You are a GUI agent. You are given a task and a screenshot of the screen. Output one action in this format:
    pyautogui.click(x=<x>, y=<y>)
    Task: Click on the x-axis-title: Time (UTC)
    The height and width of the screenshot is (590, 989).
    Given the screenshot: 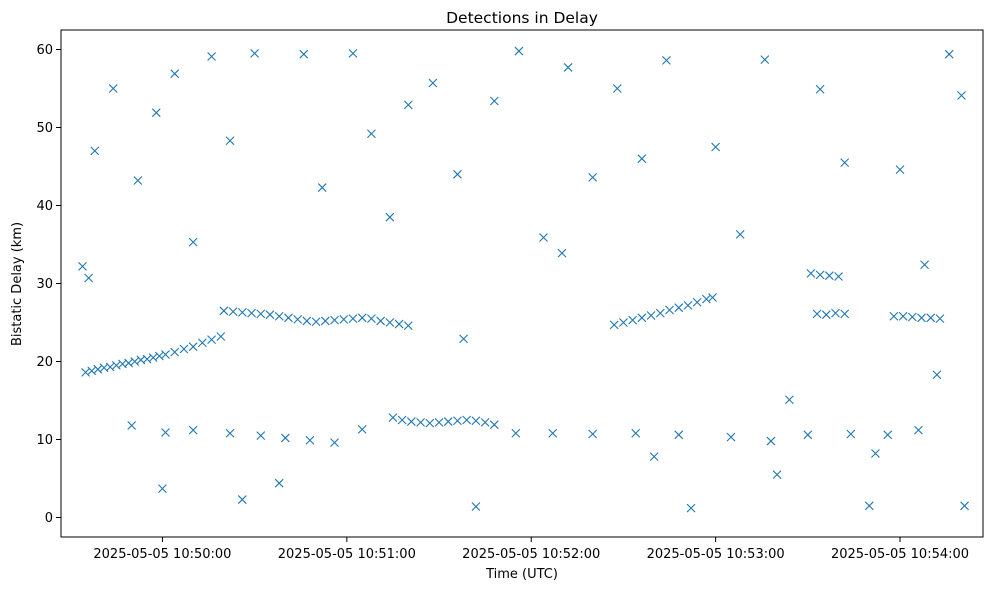 What is the action you would take?
    pyautogui.click(x=521, y=574)
    